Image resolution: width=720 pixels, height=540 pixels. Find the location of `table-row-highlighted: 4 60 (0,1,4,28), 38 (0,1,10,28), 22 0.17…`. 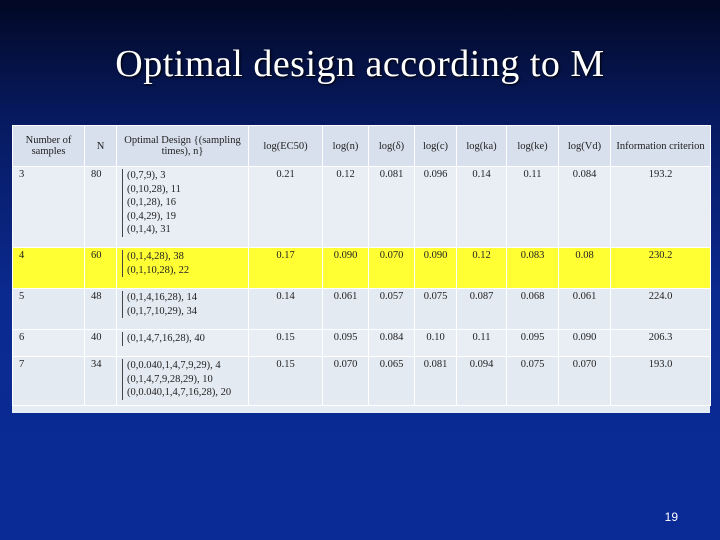

table-row-highlighted: 4 60 (0,1,4,28), 38 (0,1,10,28), 22 0.17… is located at coordinates (361, 268).